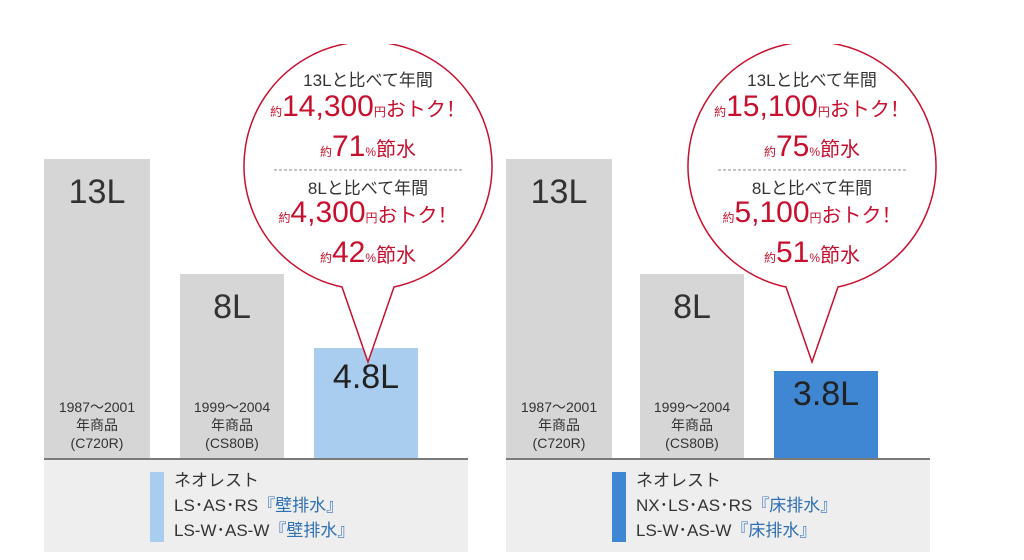  I want to click on product-footer: ネオレスト NX･LS･AS･RS『床排水』 LS-W･AS-W『床排水』, so click(718, 506).